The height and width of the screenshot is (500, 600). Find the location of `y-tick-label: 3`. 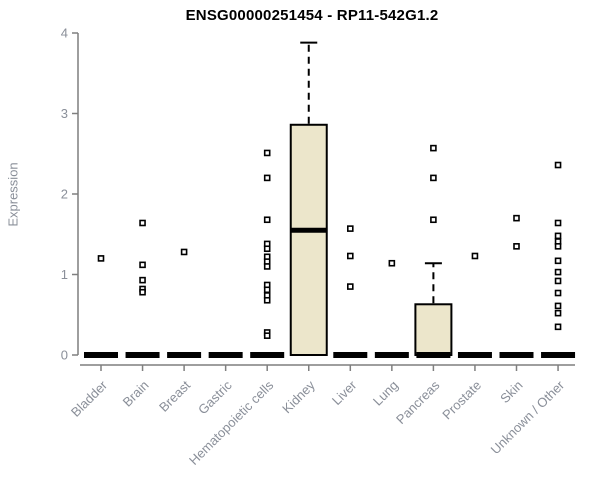

y-tick-label: 3 is located at coordinates (64, 113).